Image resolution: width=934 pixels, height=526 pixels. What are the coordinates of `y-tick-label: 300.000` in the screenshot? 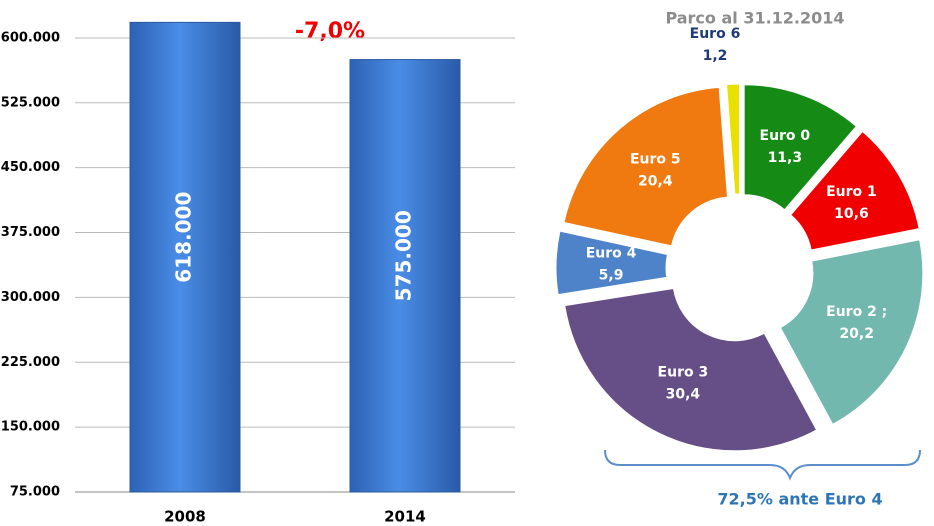 It's located at (30, 297).